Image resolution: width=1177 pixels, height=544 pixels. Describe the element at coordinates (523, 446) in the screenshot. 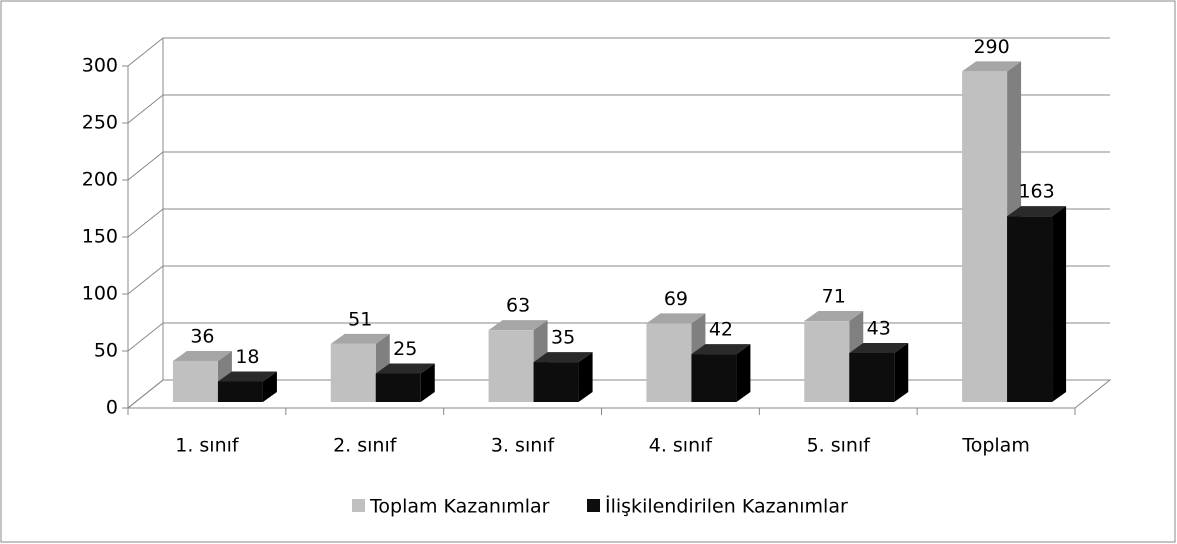

I see `x-tick-label: 3. sınıf` at that location.